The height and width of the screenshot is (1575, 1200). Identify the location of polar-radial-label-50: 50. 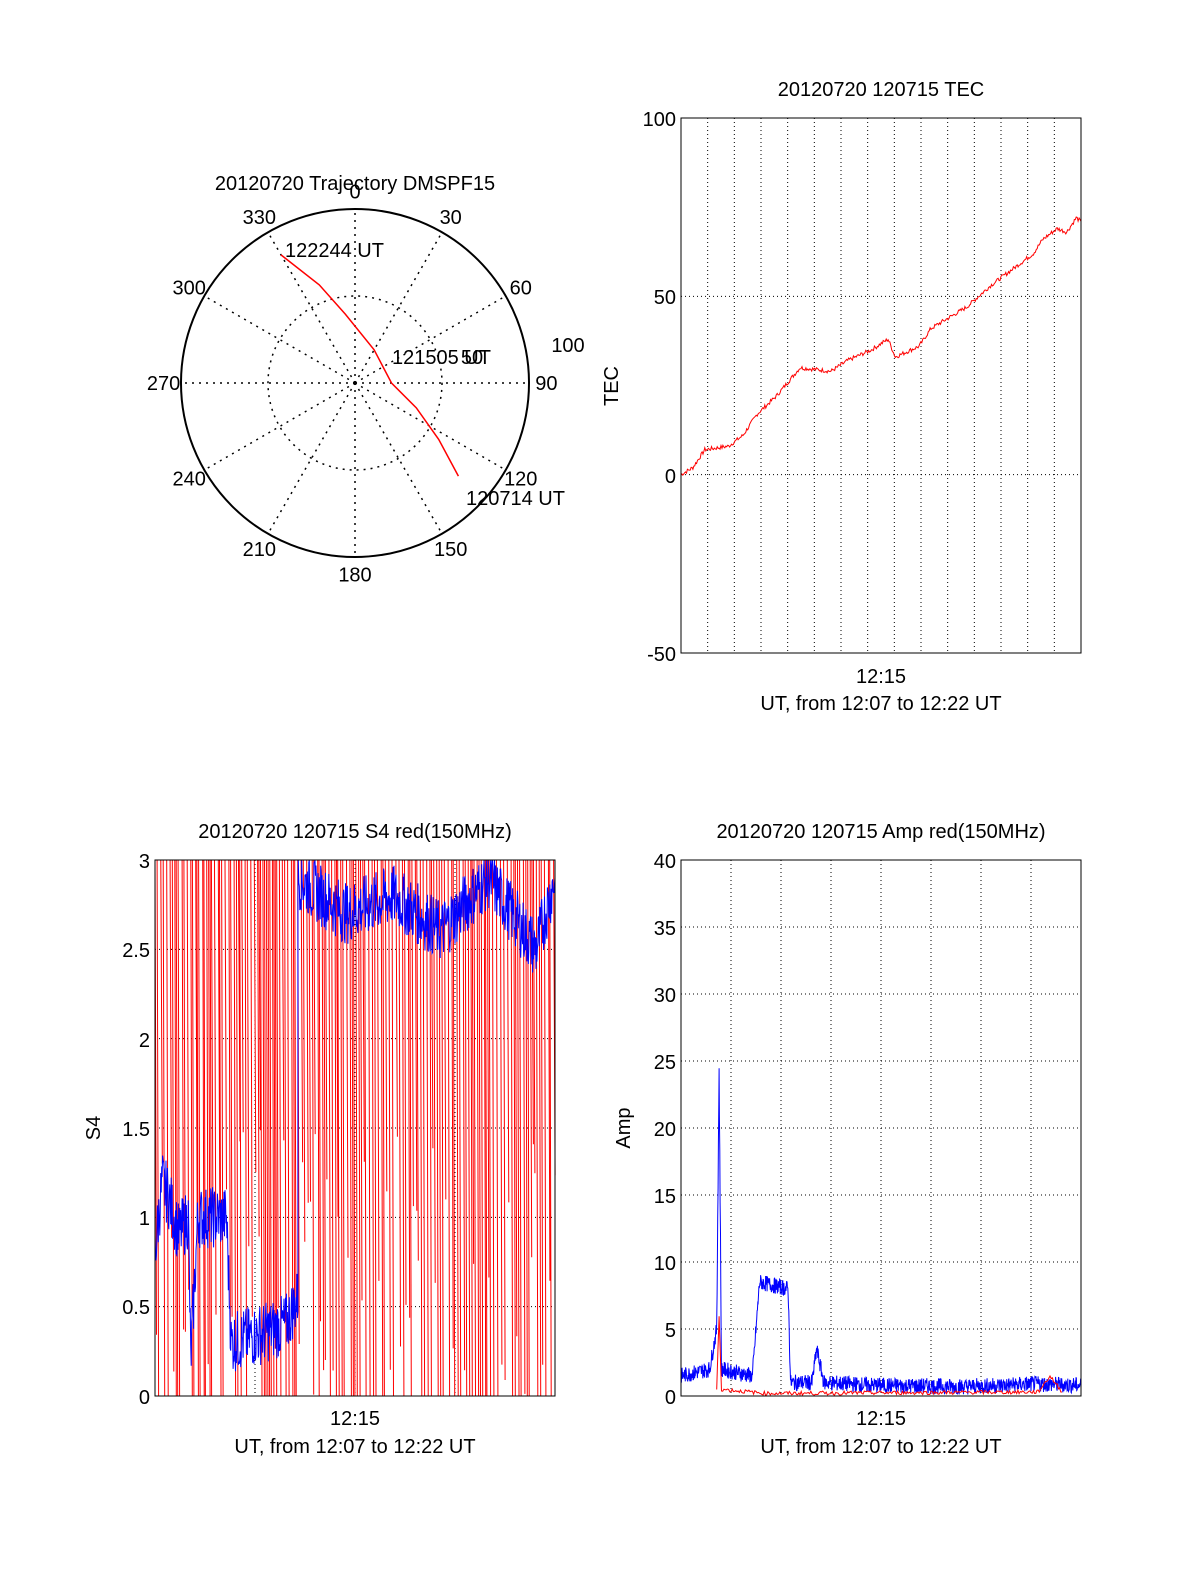
(472, 358).